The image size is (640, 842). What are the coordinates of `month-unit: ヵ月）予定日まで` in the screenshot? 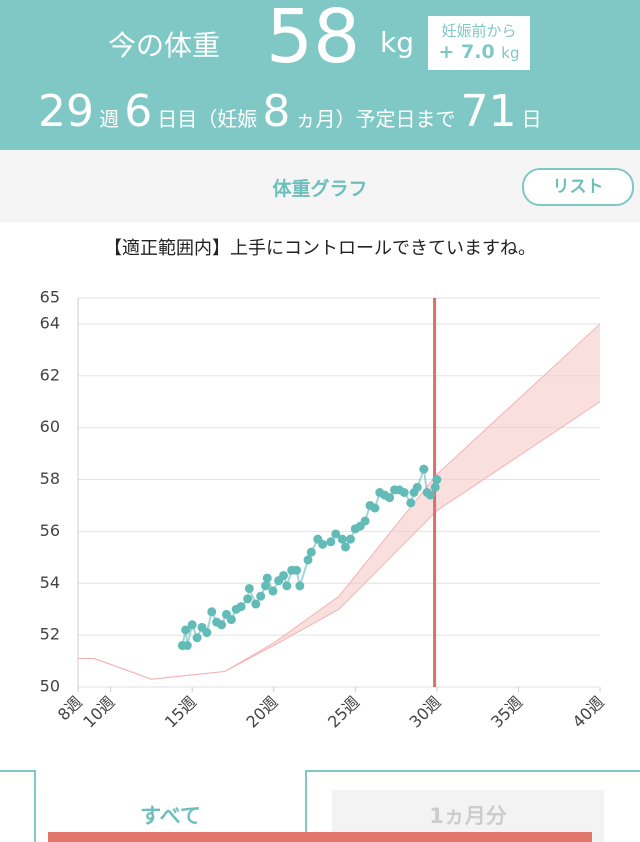 It's located at (375, 119).